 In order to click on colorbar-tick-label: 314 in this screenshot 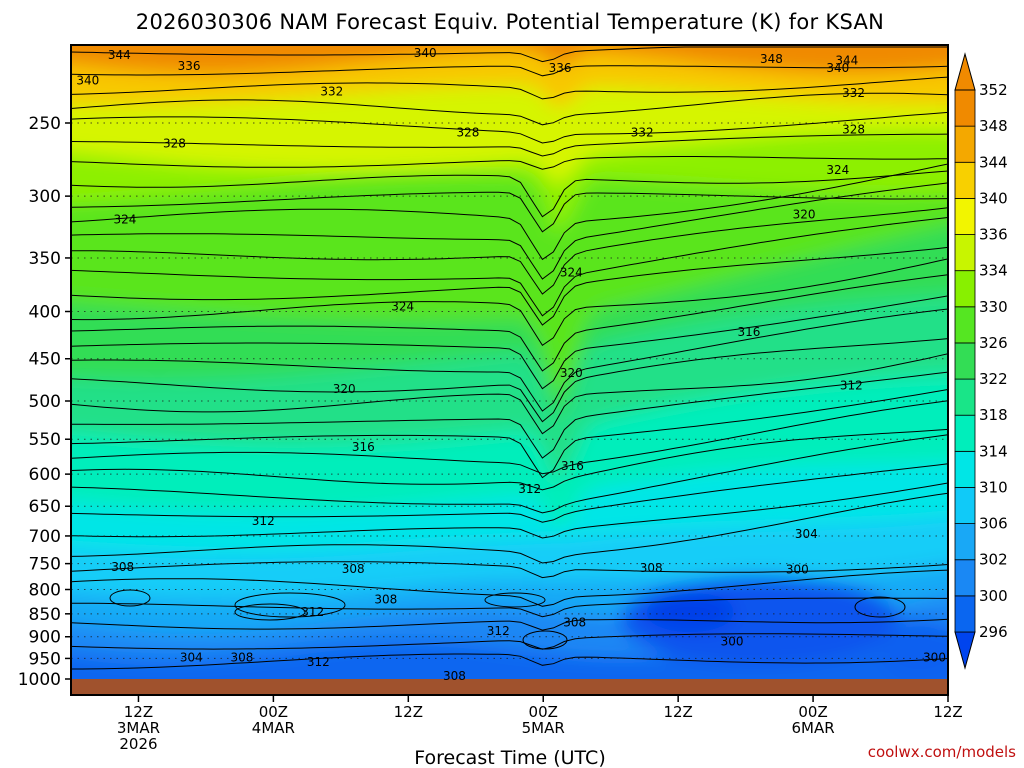, I will do `click(993, 451)`.